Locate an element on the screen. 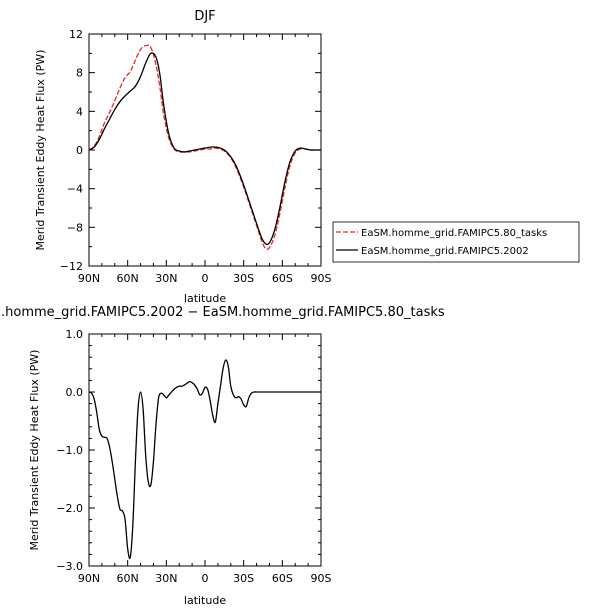 This screenshot has height=612, width=611. y-tick-label: 12 is located at coordinates (76, 34).